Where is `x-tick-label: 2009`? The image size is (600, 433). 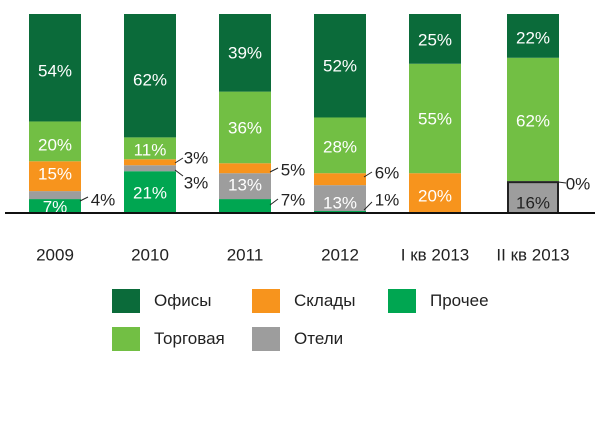
x-tick-label: 2009 is located at coordinates (55, 255).